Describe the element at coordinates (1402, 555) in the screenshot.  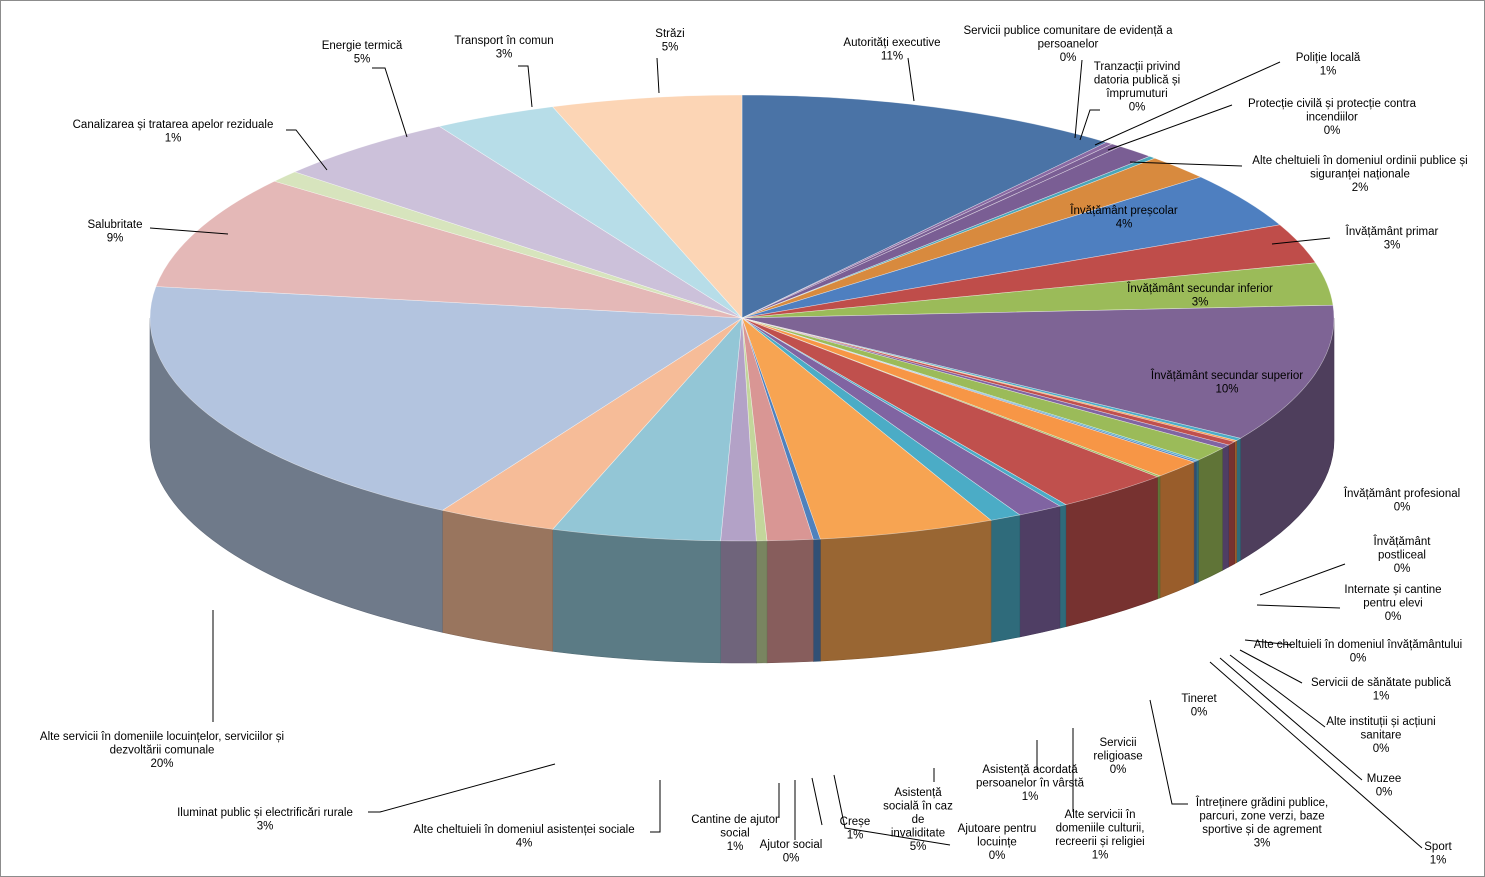
I see `data-label-12: Învățământ postliceal 0%` at that location.